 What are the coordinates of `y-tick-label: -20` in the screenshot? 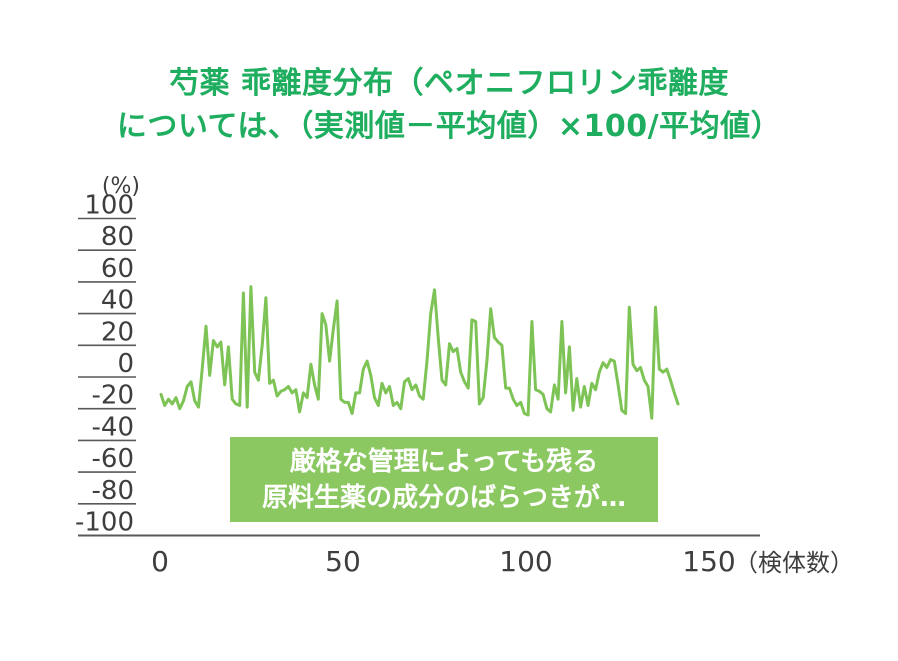 It's located at (113, 396).